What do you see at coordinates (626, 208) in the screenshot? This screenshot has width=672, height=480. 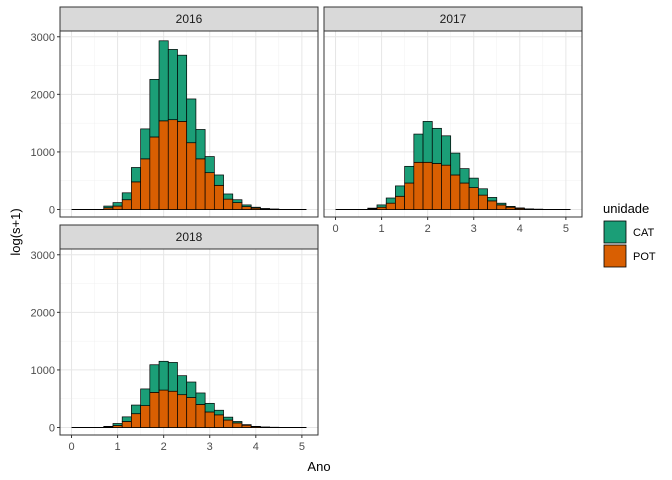 I see `legend-title: unidade` at bounding box center [626, 208].